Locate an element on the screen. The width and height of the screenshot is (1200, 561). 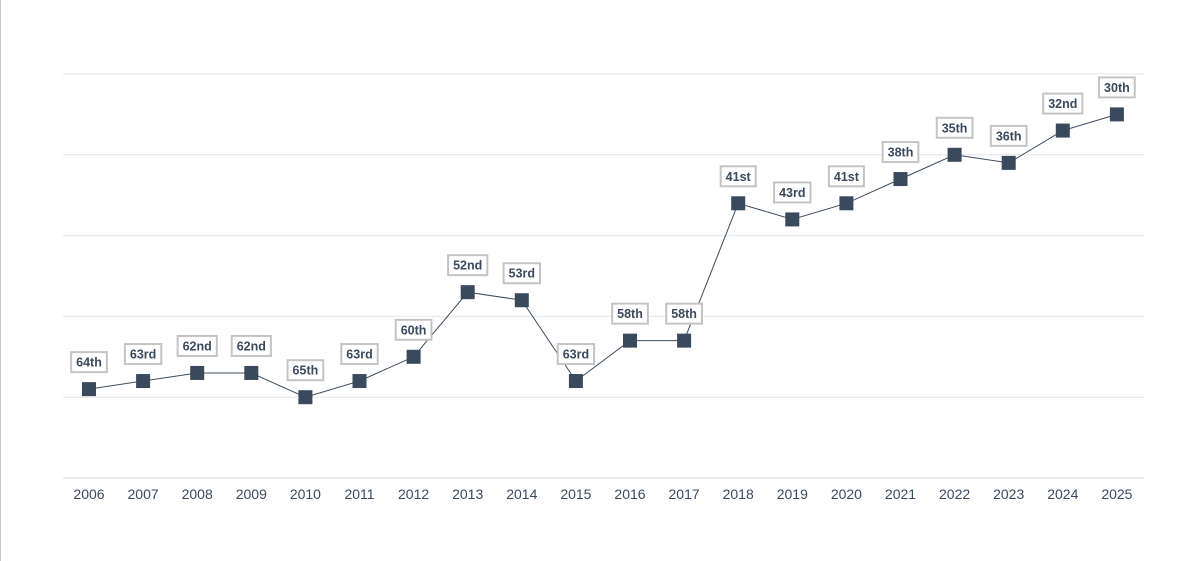
x-tick-label: 2016 is located at coordinates (629, 494).